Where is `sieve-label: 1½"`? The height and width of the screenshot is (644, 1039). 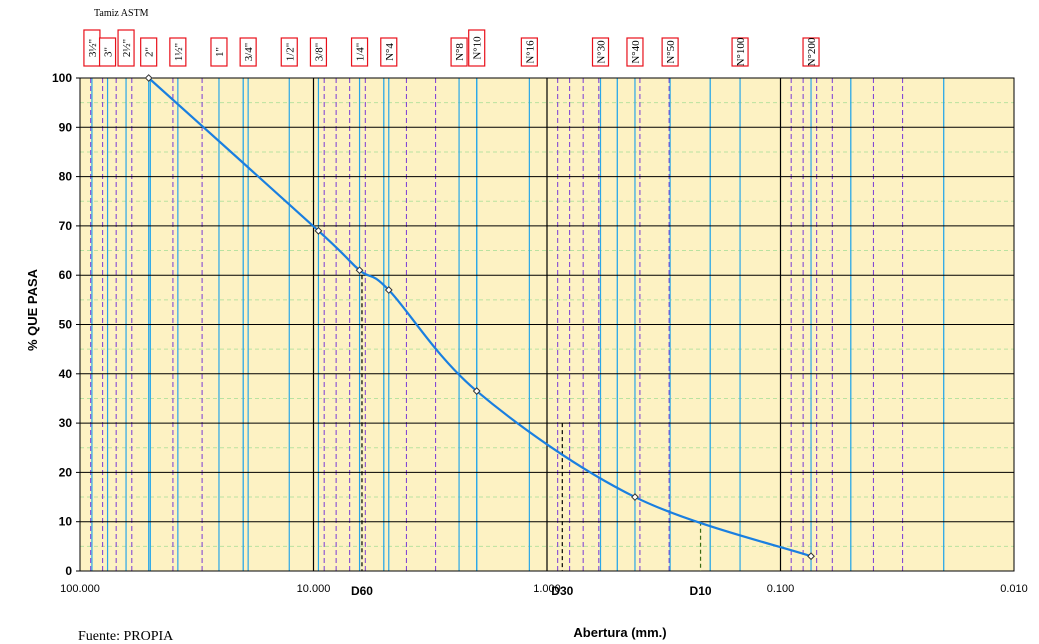 sieve-label: 1½" is located at coordinates (178, 52).